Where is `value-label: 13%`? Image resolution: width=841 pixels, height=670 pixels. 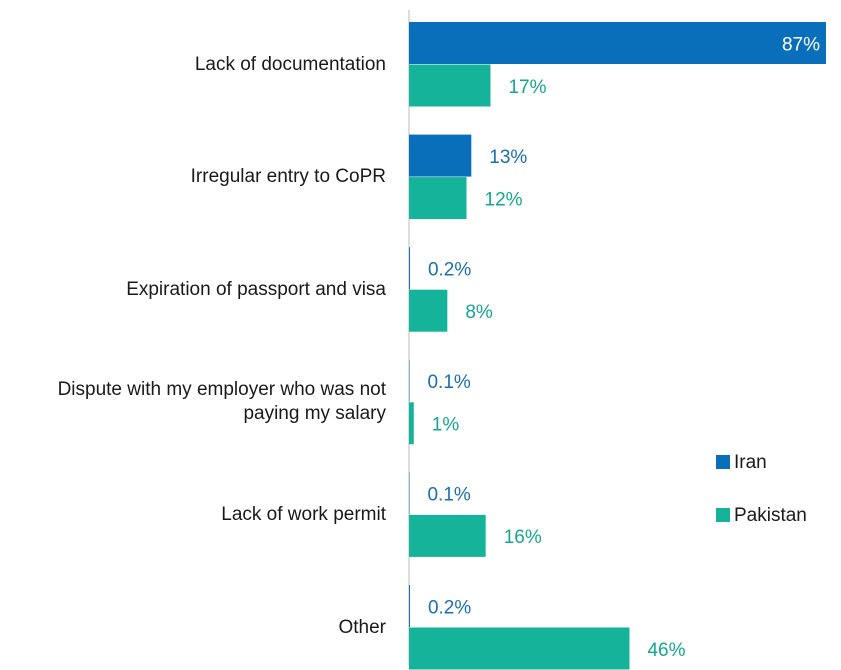 value-label: 13% is located at coordinates (508, 157).